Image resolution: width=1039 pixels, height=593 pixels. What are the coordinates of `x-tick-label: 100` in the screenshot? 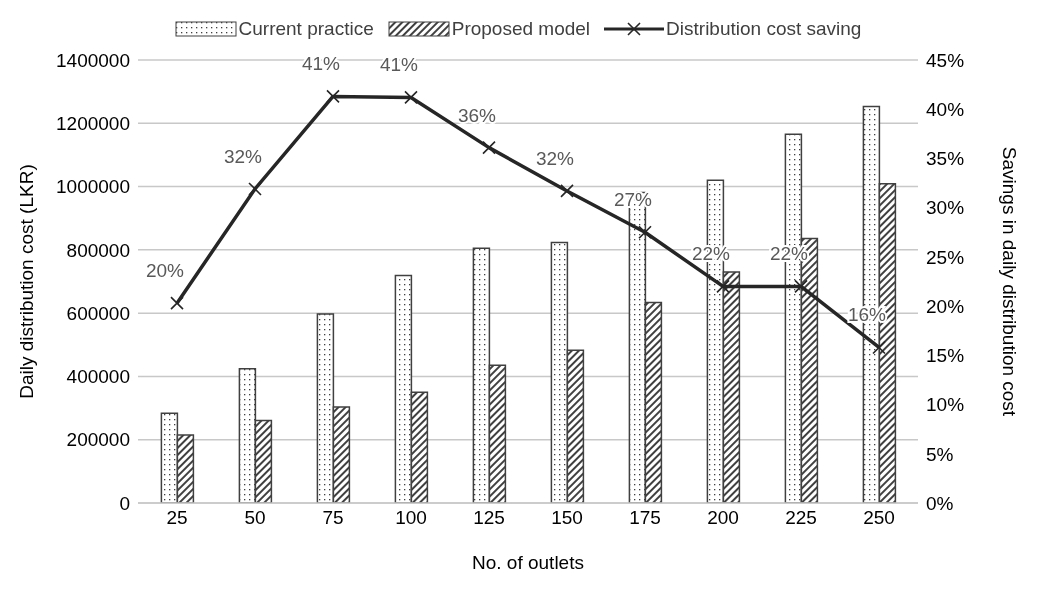 It's located at (411, 518).